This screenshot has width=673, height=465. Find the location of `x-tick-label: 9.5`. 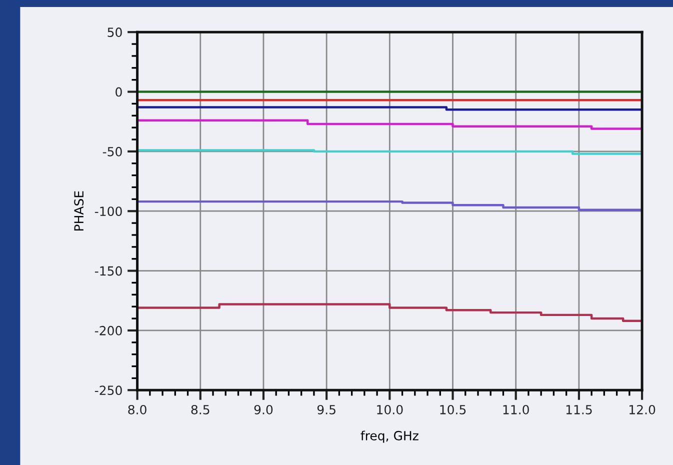

x-tick-label: 9.5 is located at coordinates (326, 409).